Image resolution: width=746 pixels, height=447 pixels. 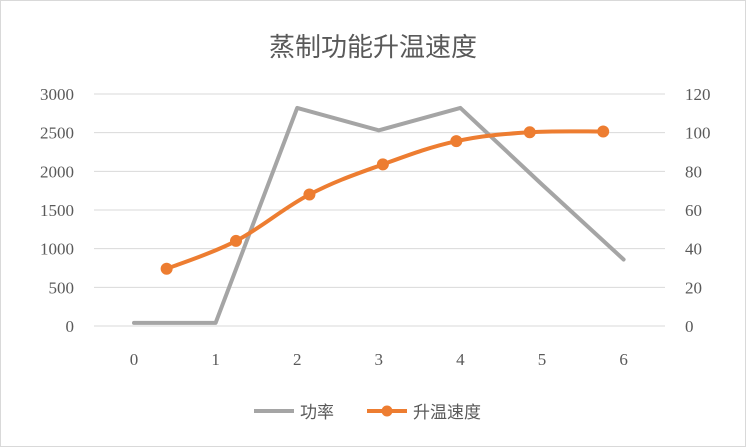 I want to click on right-tick-label: 120, so click(x=698, y=94).